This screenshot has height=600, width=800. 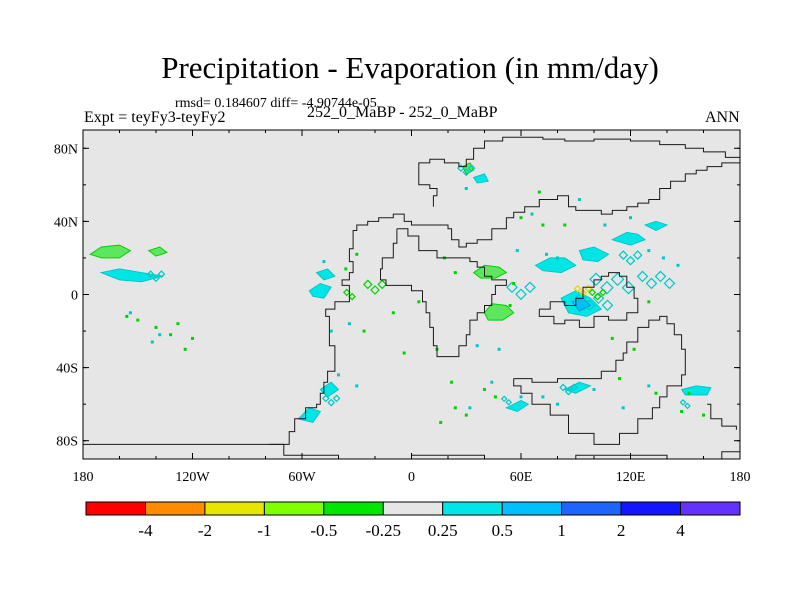 I want to click on case-label: 252_0_MaBP - 252_0_MaBP, so click(x=402, y=112).